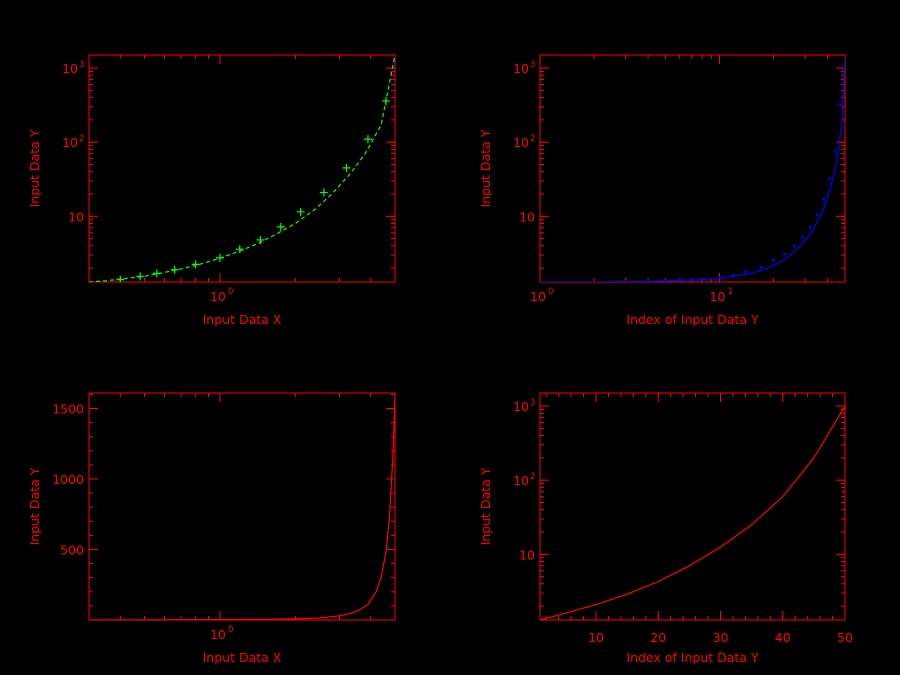 Image resolution: width=900 pixels, height=675 pixels. Describe the element at coordinates (721, 637) in the screenshot. I see `x-tick-label: 30` at that location.